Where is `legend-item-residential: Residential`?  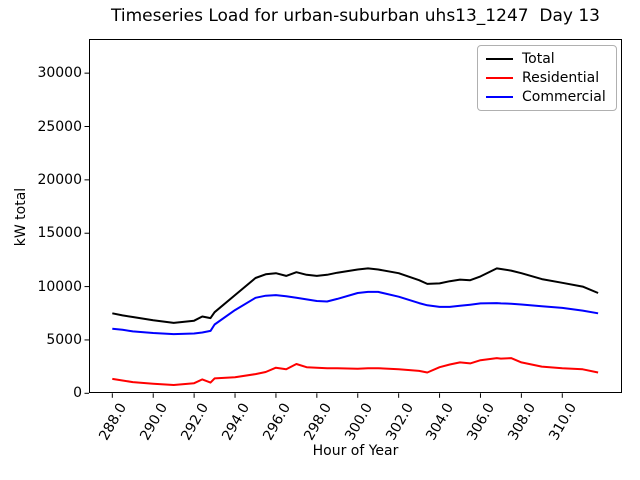 legend-item-residential: Residential is located at coordinates (547, 78).